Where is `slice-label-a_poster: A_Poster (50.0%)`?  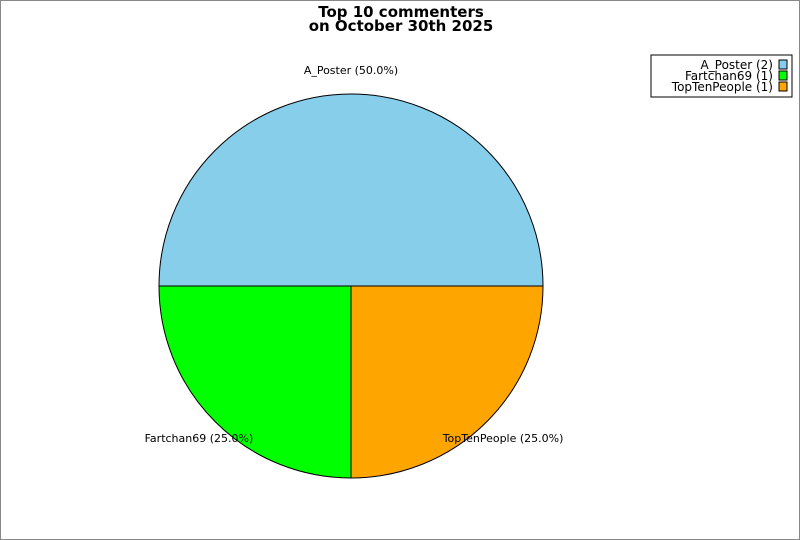 slice-label-a_poster: A_Poster (50.0%) is located at coordinates (351, 70).